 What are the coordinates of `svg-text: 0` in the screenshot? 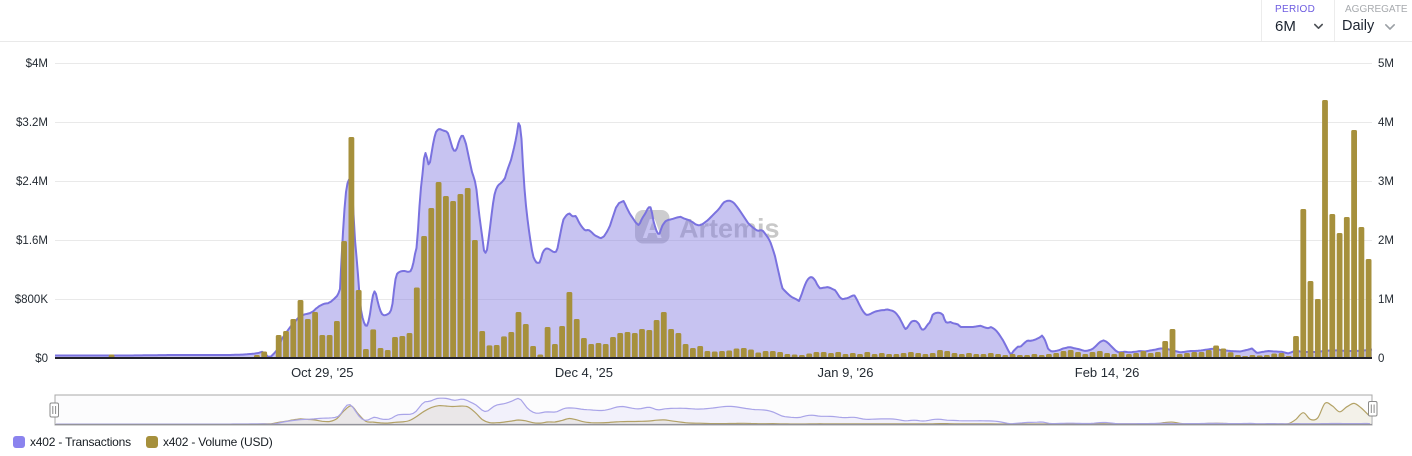 It's located at (1381, 359).